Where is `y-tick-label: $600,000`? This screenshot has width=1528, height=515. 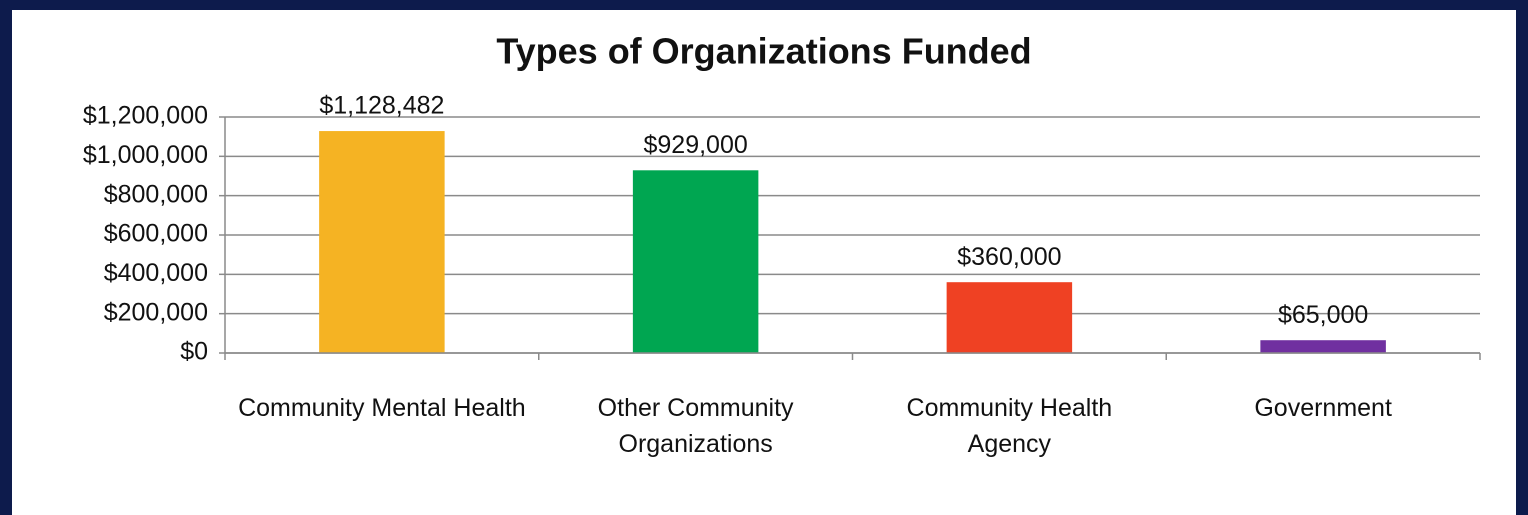 y-tick-label: $600,000 is located at coordinates (156, 234).